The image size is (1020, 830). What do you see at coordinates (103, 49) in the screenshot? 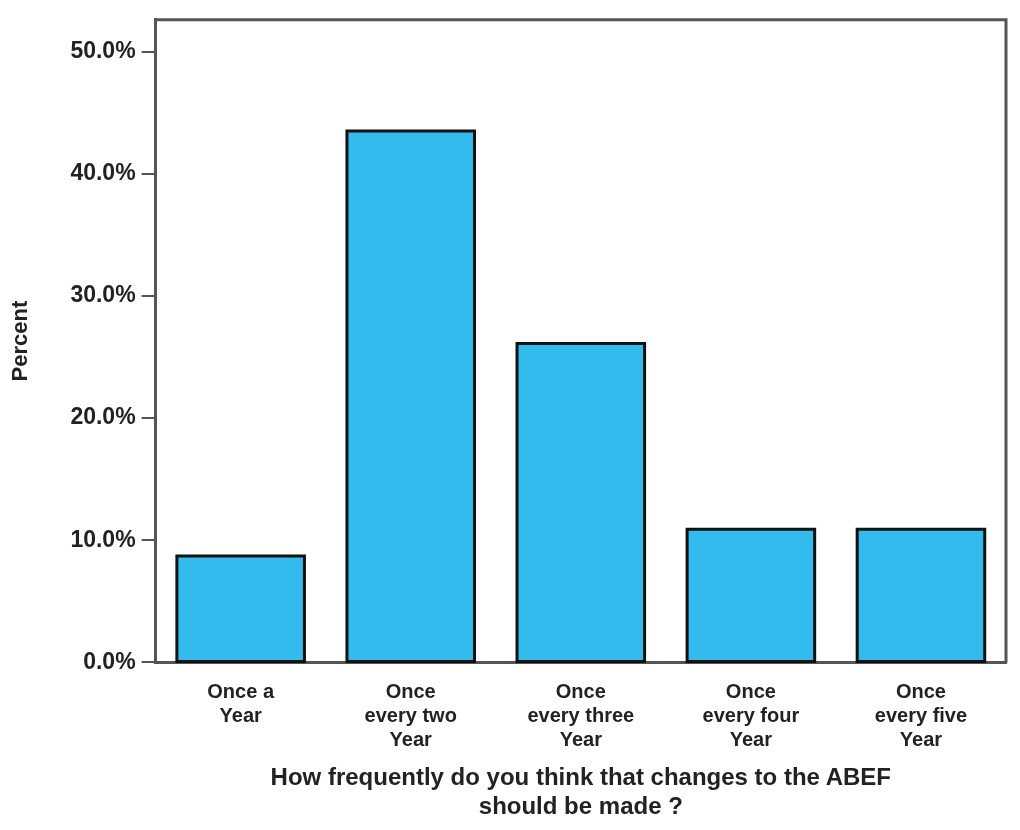
I see `y-tick-label: 50.0%` at bounding box center [103, 49].